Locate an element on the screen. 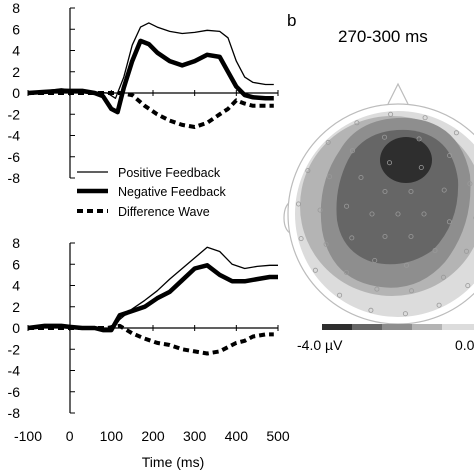 This screenshot has height=474, width=474. series-line-thin is located at coordinates (152, 289).